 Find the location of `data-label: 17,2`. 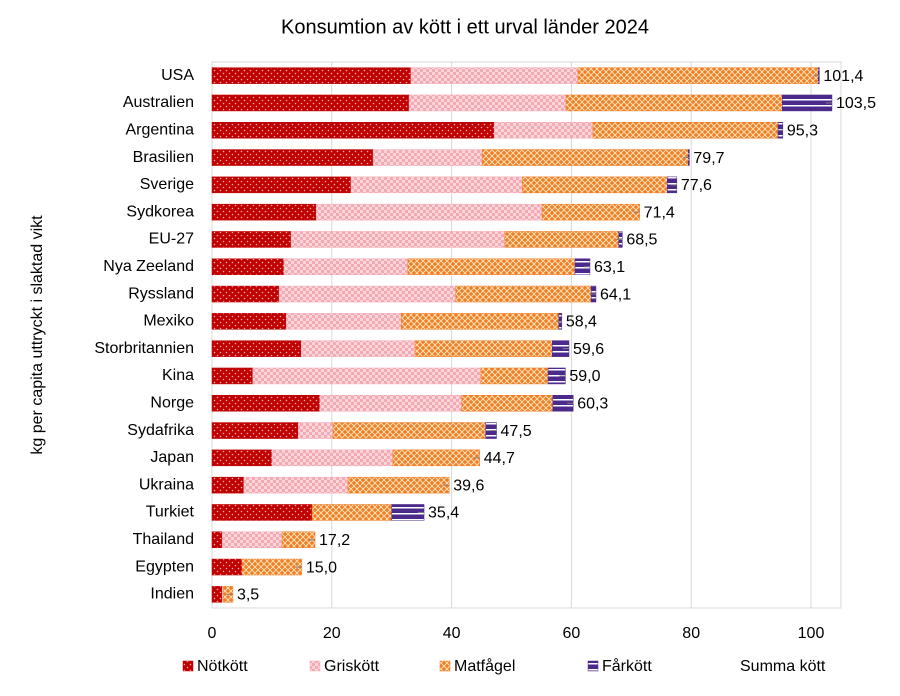

data-label: 17,2 is located at coordinates (334, 540).